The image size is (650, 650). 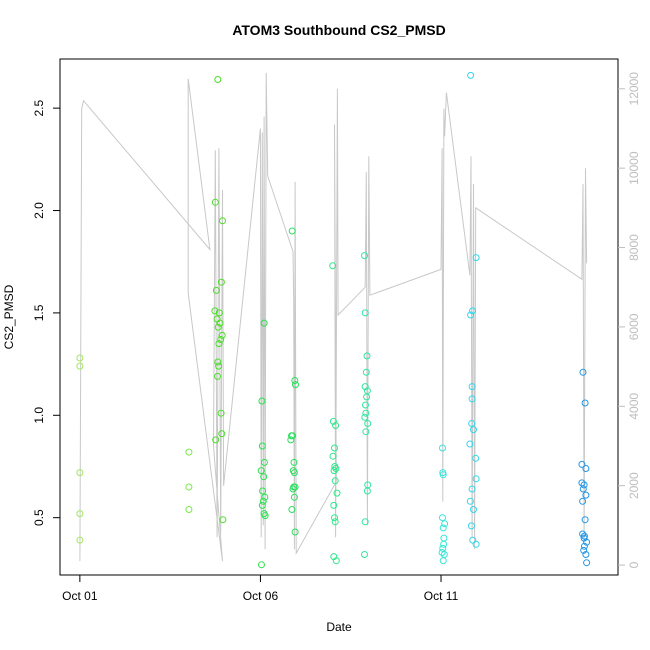 I want to click on y-tick-label: 1.0, so click(x=39, y=415).